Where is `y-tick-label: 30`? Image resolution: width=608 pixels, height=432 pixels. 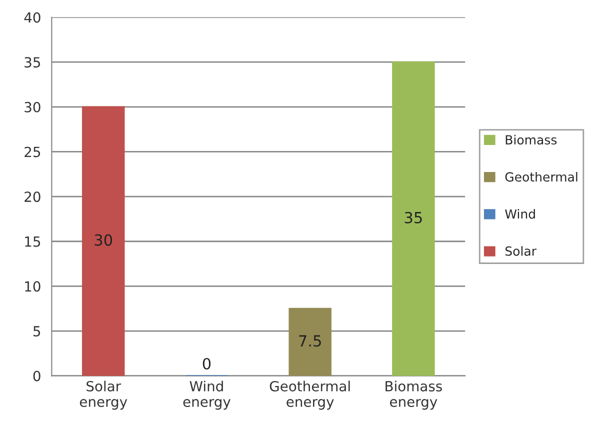
y-tick-label: 30 is located at coordinates (32, 107).